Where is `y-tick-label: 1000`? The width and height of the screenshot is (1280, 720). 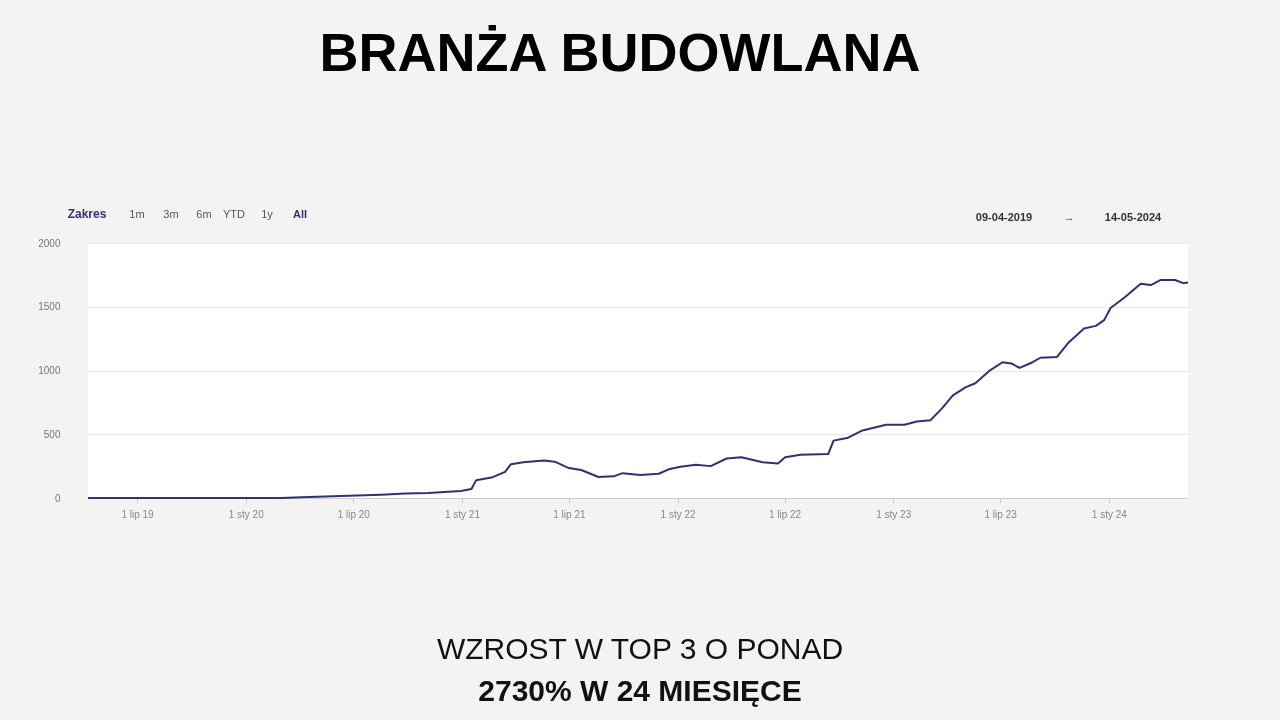
y-tick-label: 1000 is located at coordinates (49, 370).